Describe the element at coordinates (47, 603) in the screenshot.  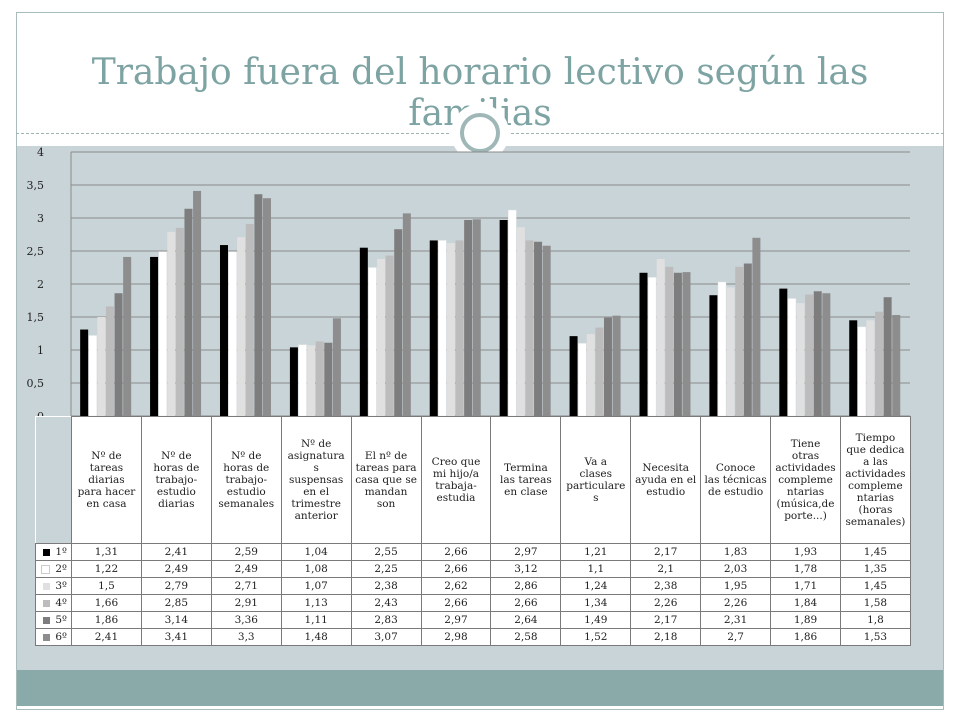
I see `legend-swatch` at that location.